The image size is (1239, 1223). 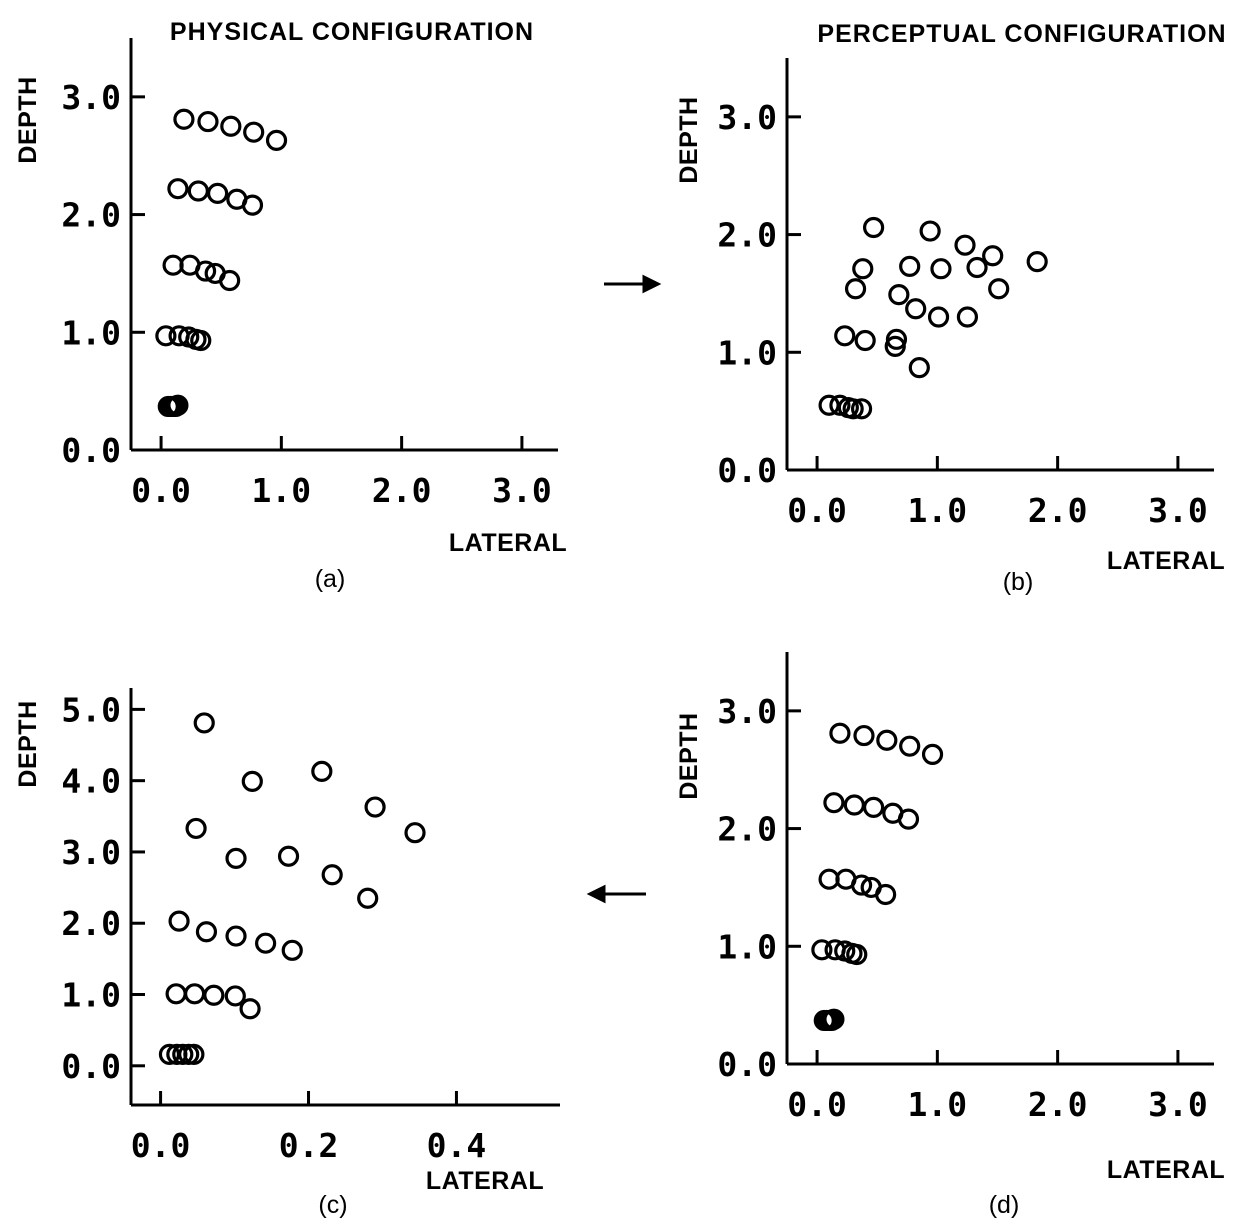 What do you see at coordinates (91, 781) in the screenshot?
I see `y-tick-label: 4.0` at bounding box center [91, 781].